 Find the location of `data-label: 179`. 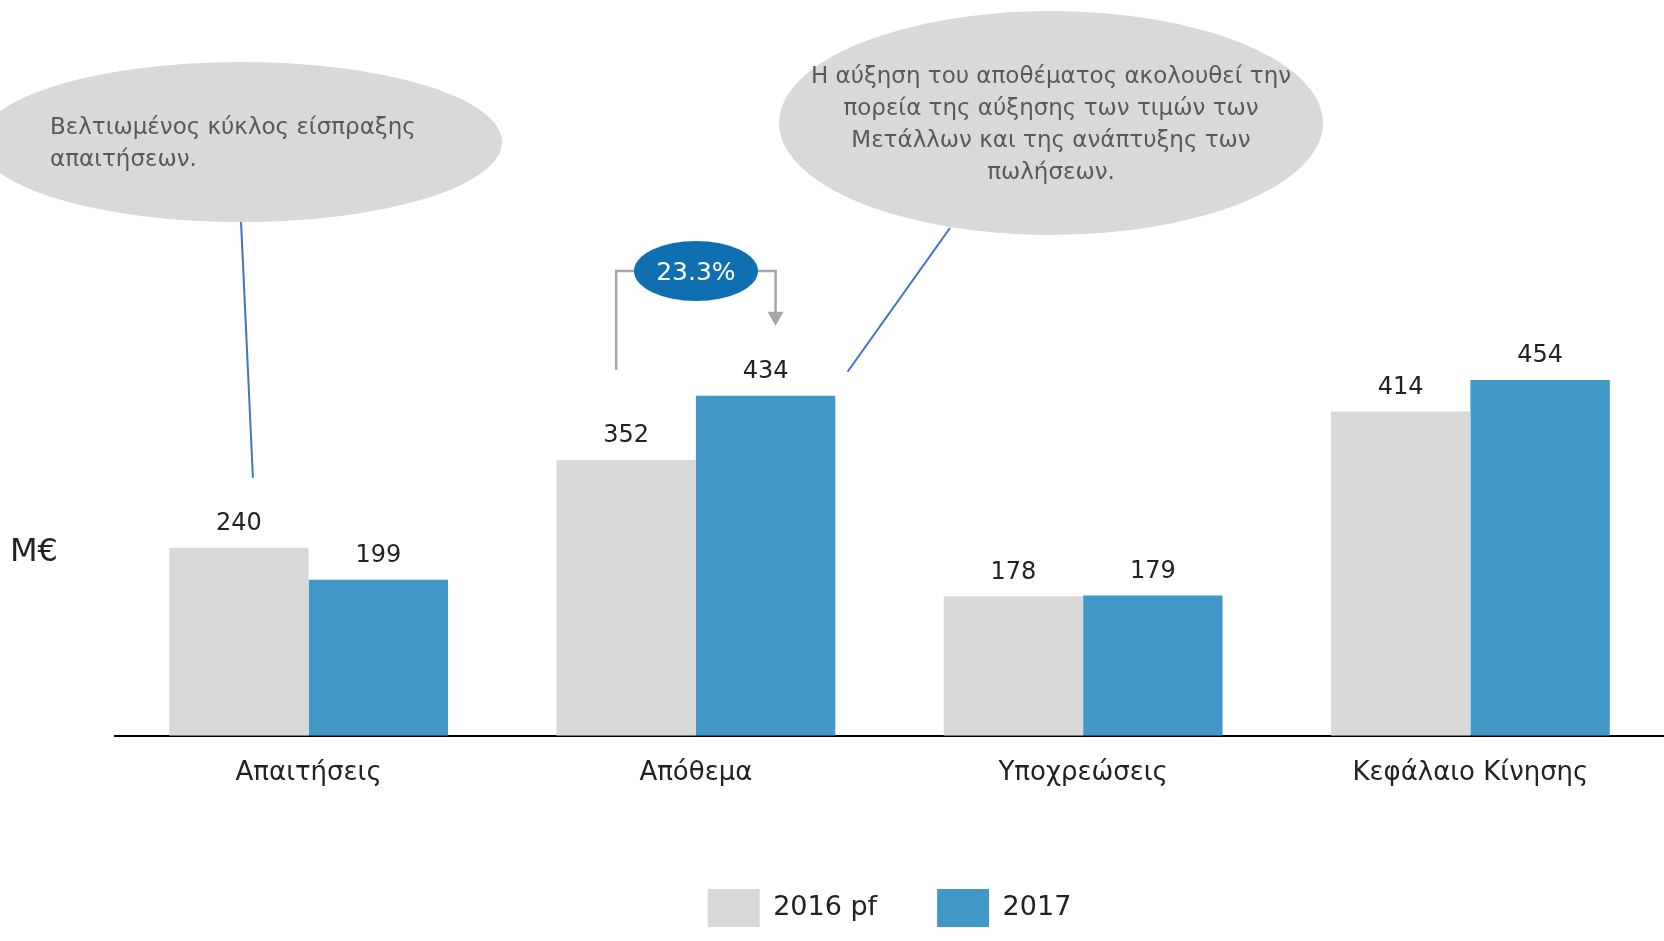

data-label: 179 is located at coordinates (1152, 569).